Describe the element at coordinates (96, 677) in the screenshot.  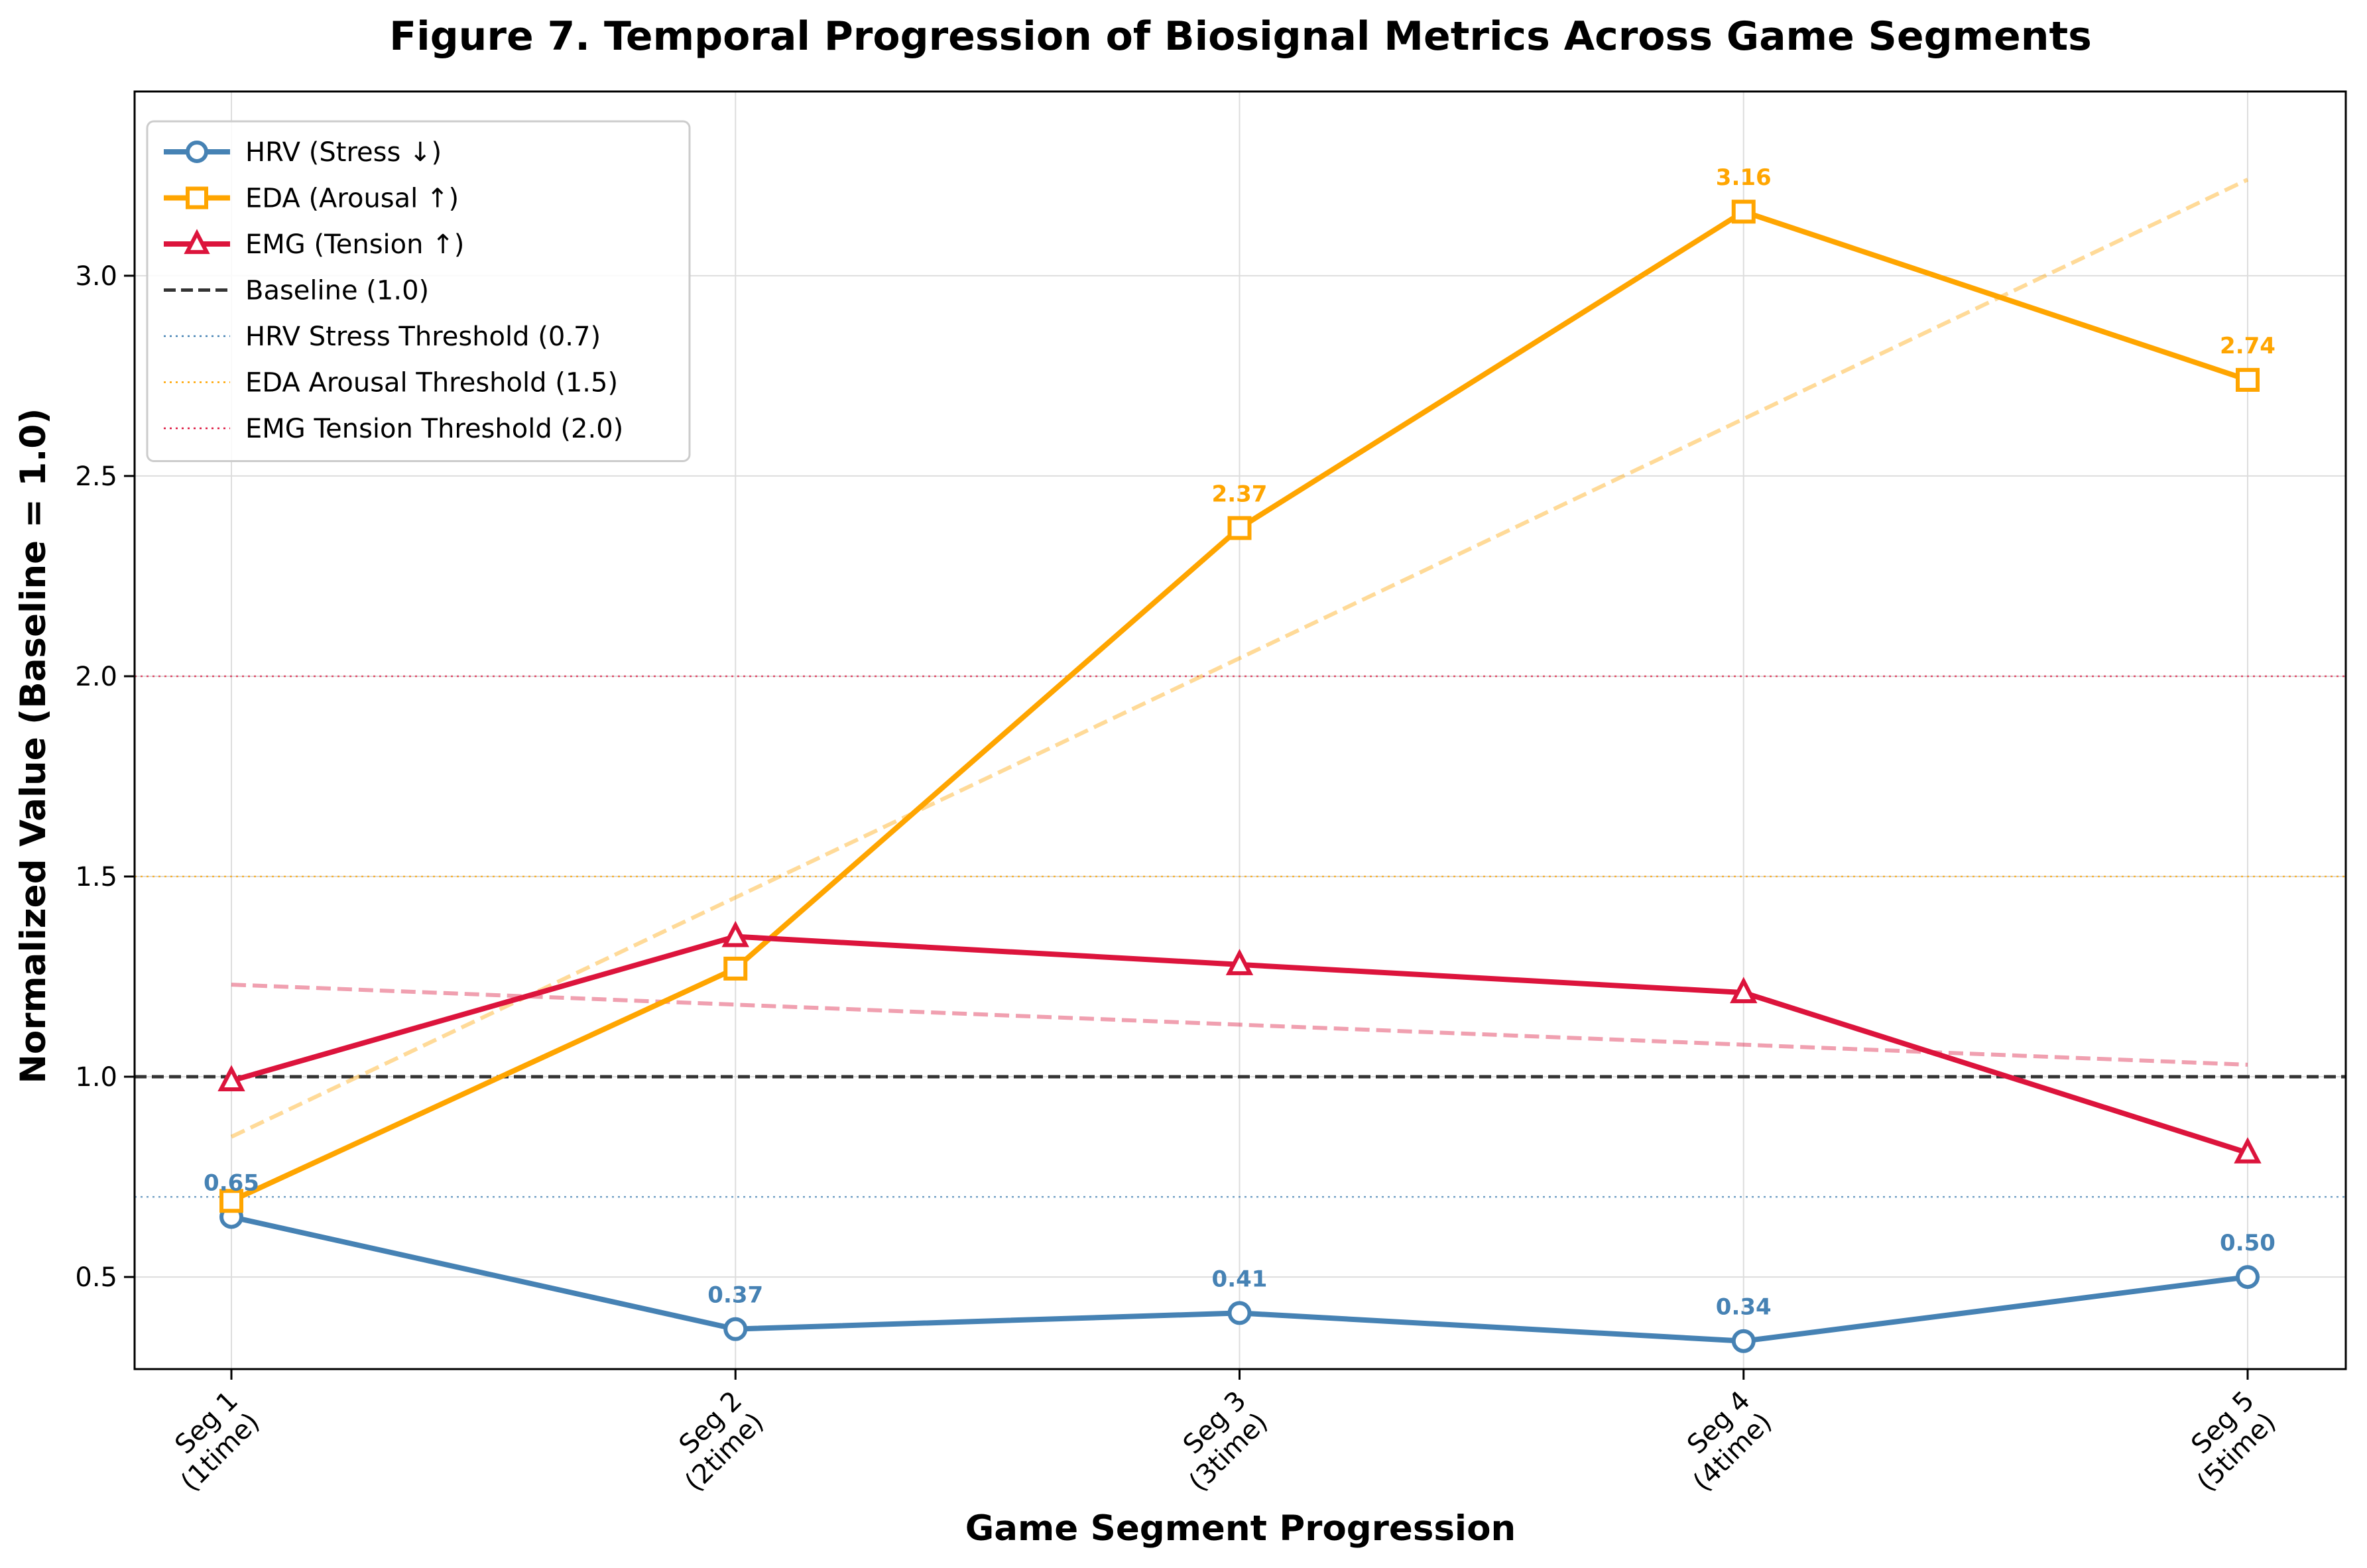
I see `y-tick-label: 2.0` at that location.